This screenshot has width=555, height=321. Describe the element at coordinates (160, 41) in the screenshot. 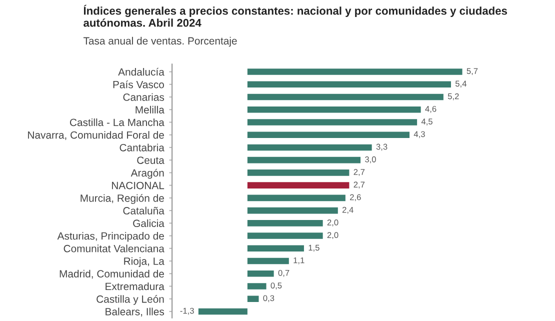

I see `chart-subtitle: Tasa anual de ventas. Porcentaje` at that location.